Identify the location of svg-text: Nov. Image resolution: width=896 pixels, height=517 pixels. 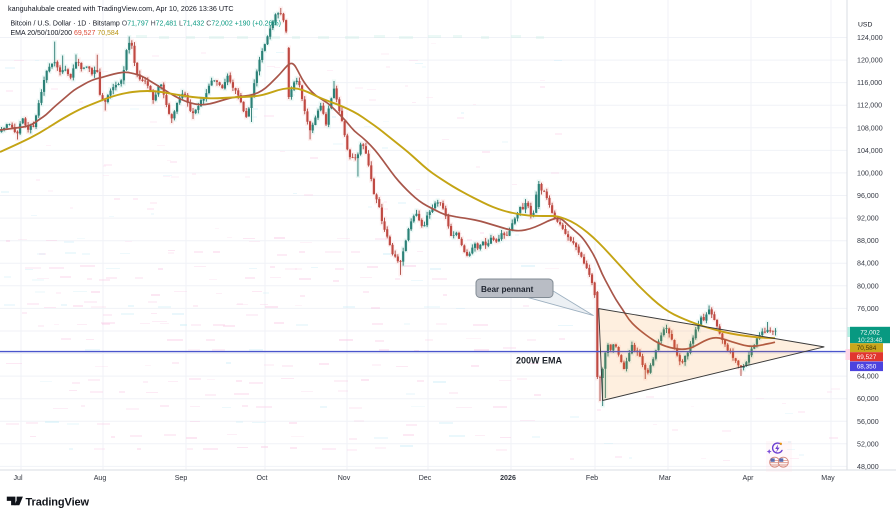
(344, 478).